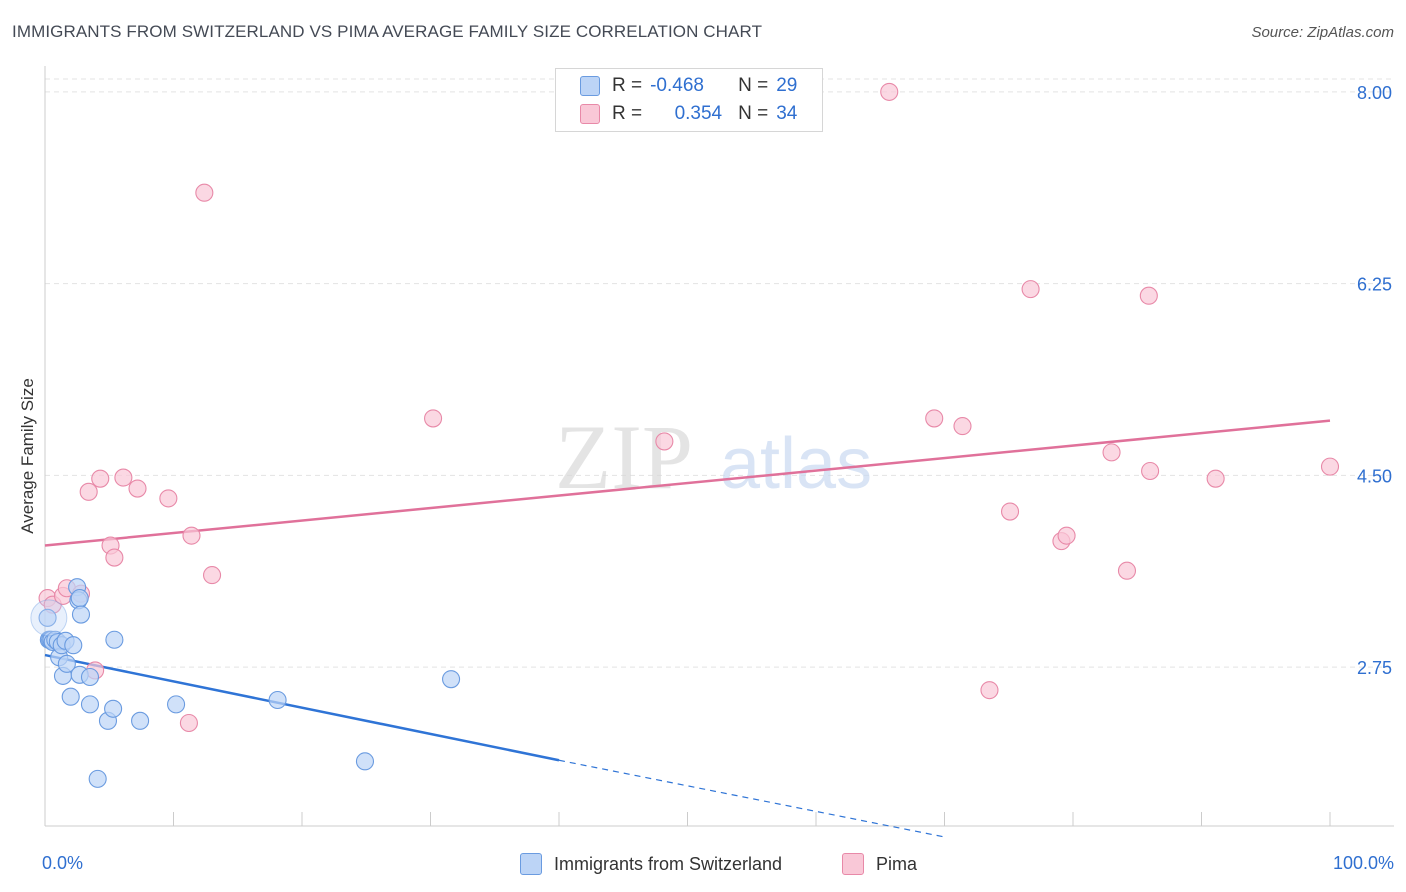  I want to click on y-tick-label: 6.25, so click(1374, 285).